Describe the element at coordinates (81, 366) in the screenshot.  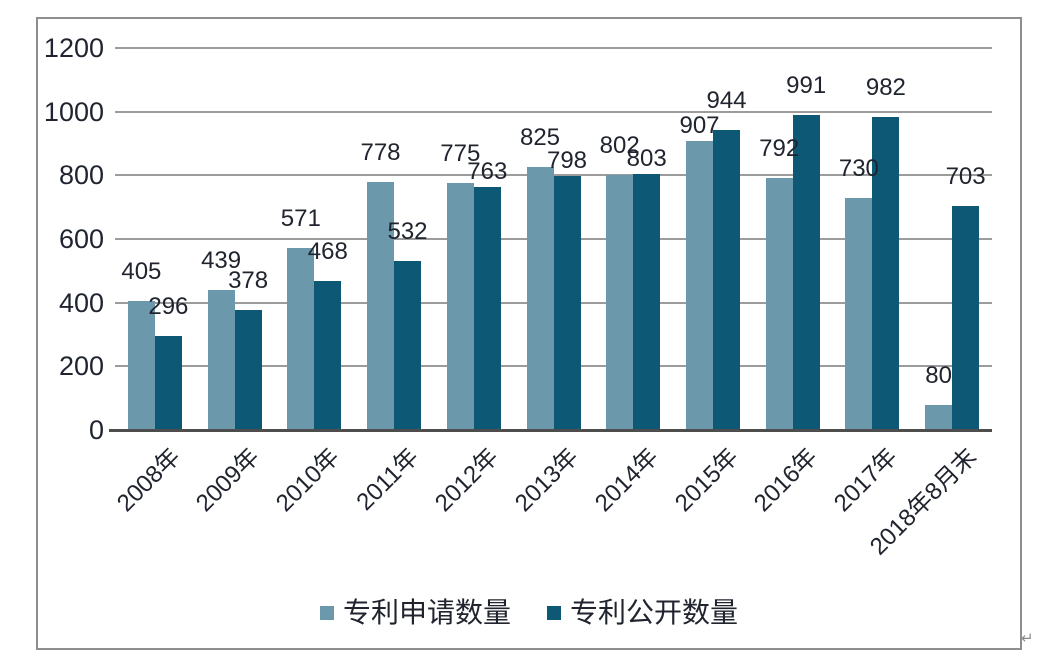
I see `y-tick-label: 200` at that location.